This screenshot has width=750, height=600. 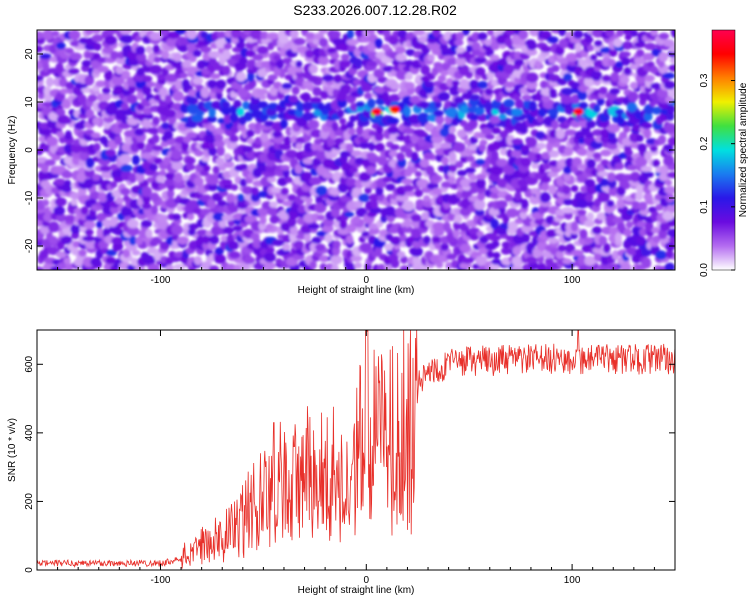 I want to click on snr-ylabel: SNR (10 * v/v), so click(x=12, y=450).